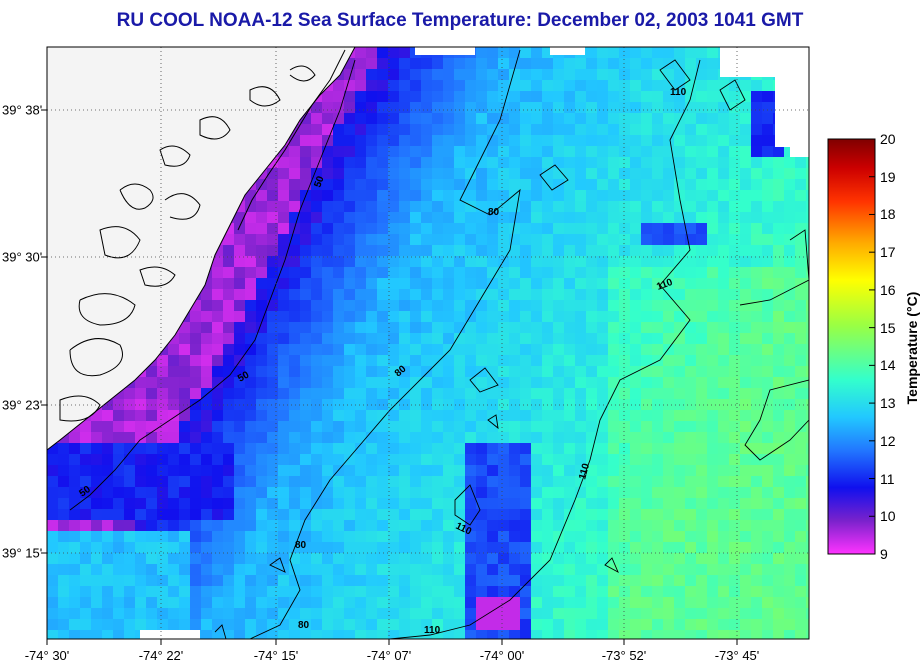 This screenshot has width=920, height=665. I want to click on longitude-label: -74° 07', so click(389, 655).